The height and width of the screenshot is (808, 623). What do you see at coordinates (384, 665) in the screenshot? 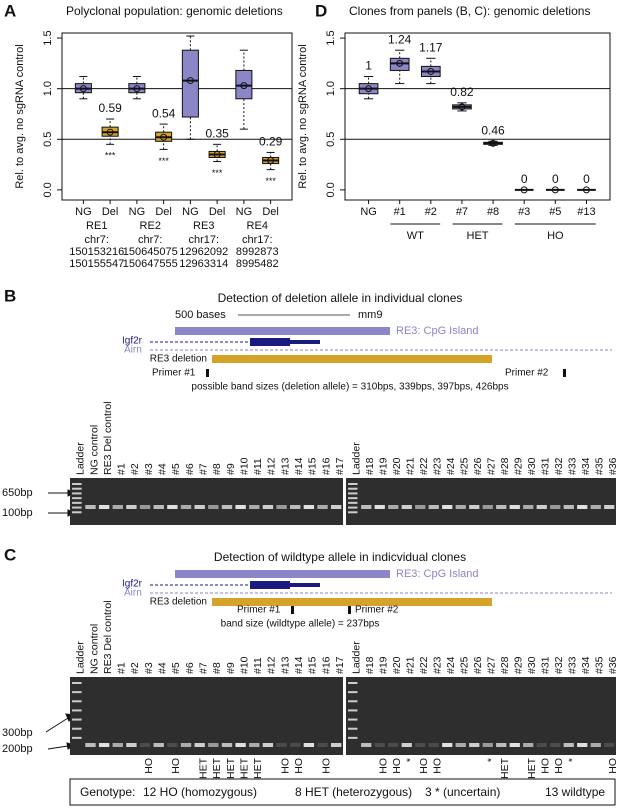
I see `lane-label: #19` at bounding box center [384, 665].